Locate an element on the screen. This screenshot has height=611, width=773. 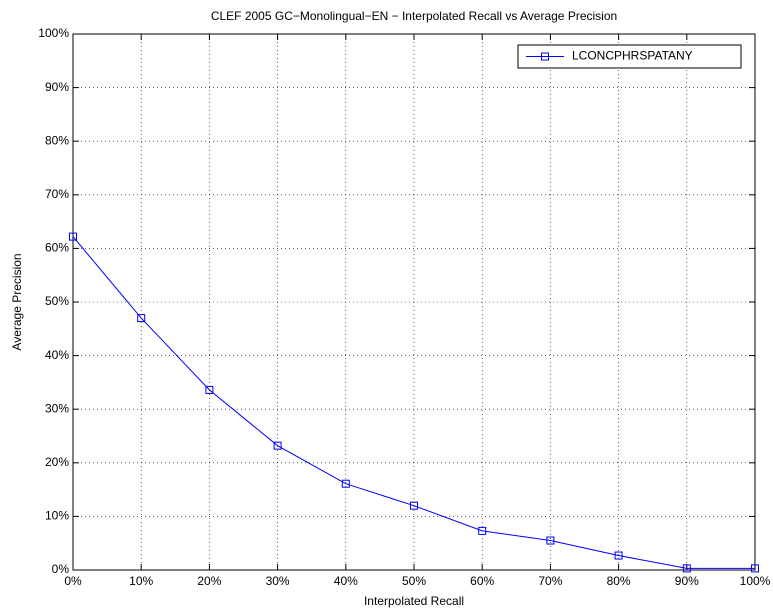
x-axis-label: Interpolated Recall is located at coordinates (414, 601).